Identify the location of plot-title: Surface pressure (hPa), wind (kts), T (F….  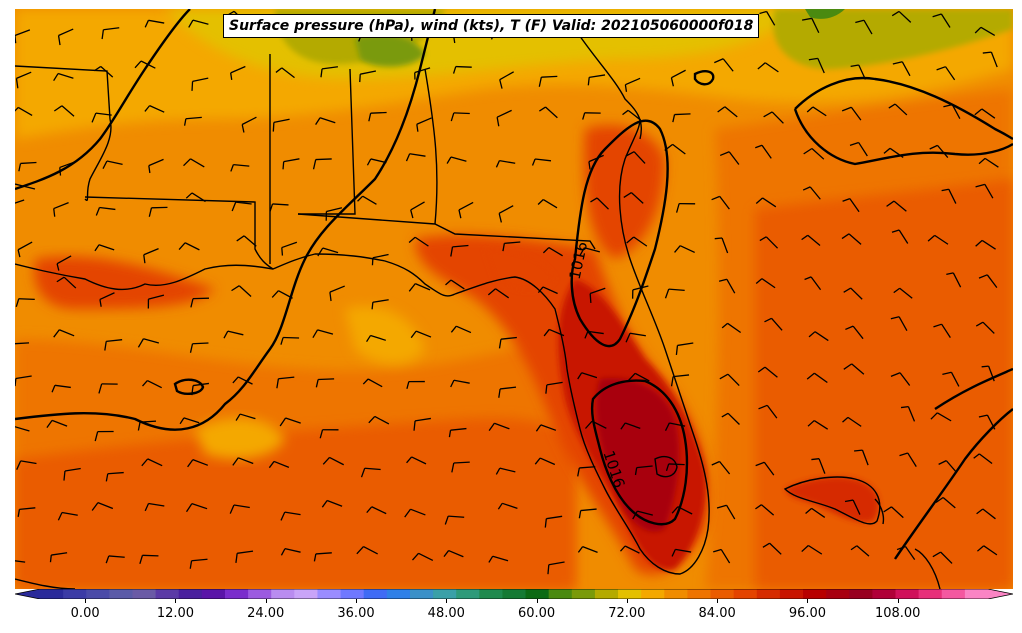
(491, 26).